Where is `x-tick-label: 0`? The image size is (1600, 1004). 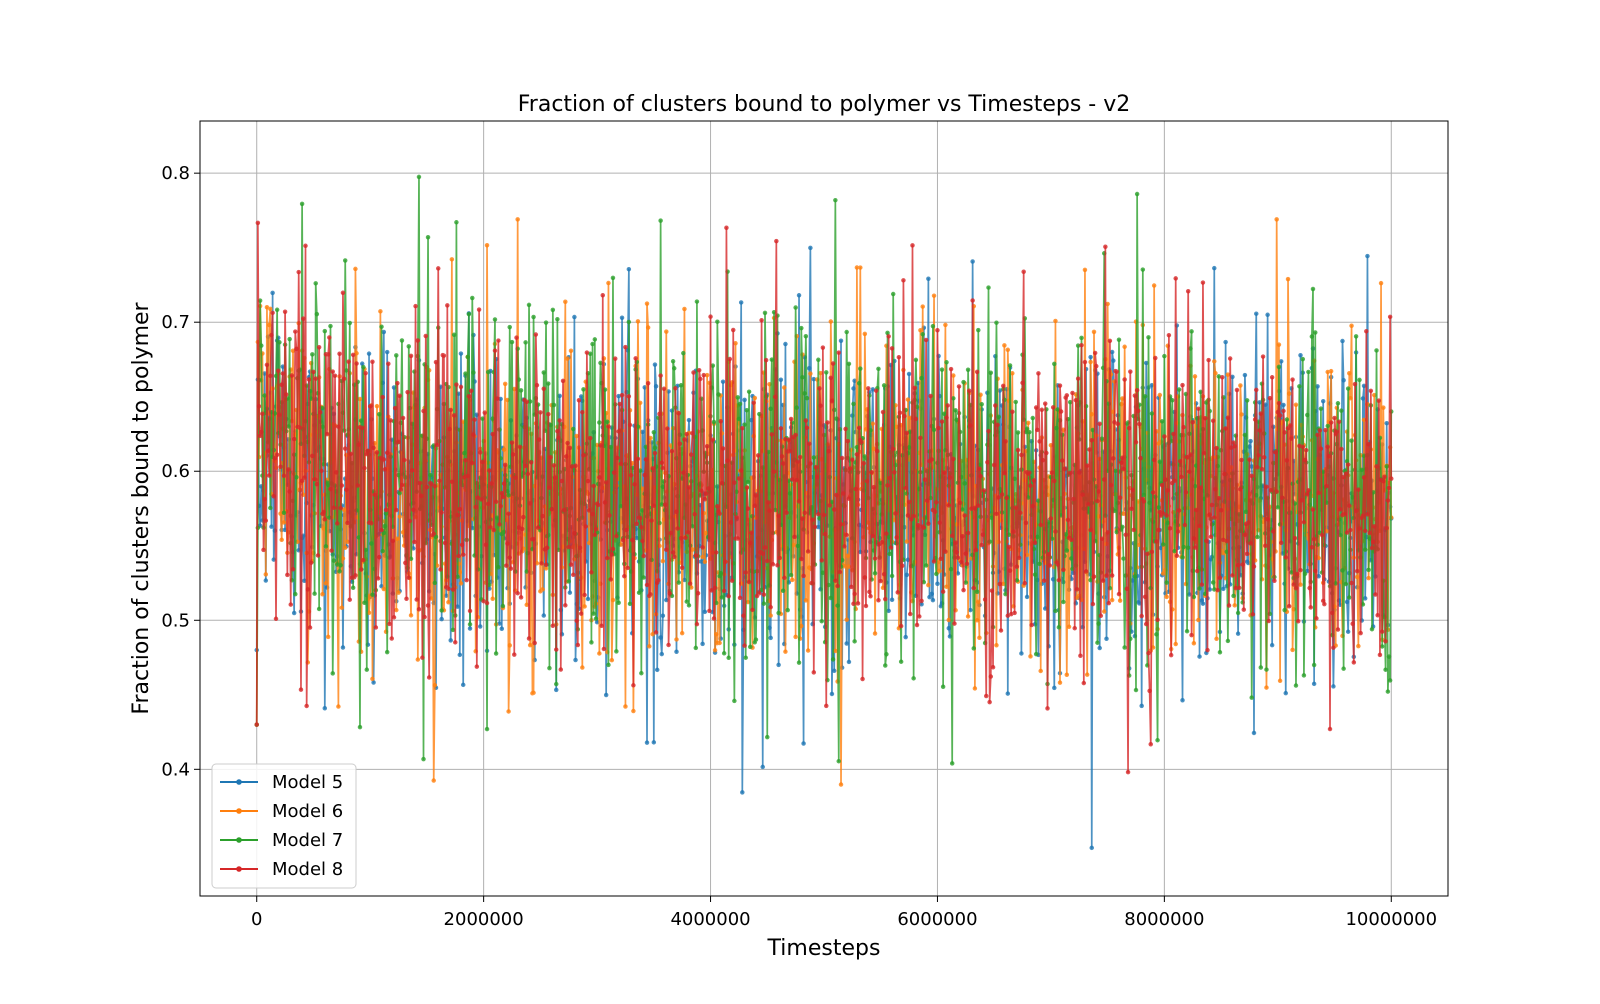 x-tick-label: 0 is located at coordinates (256, 919).